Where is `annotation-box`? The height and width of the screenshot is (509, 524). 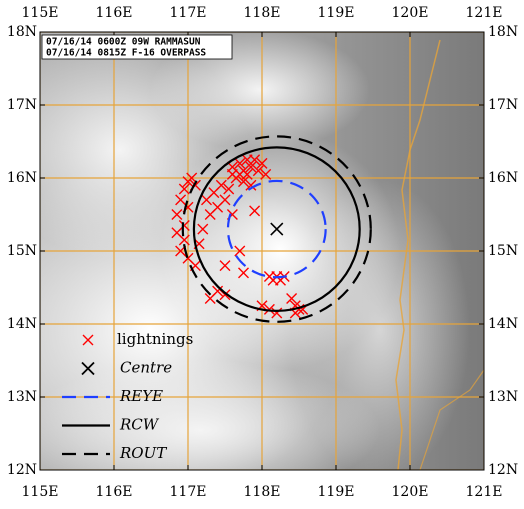 annotation-box is located at coordinates (137, 47).